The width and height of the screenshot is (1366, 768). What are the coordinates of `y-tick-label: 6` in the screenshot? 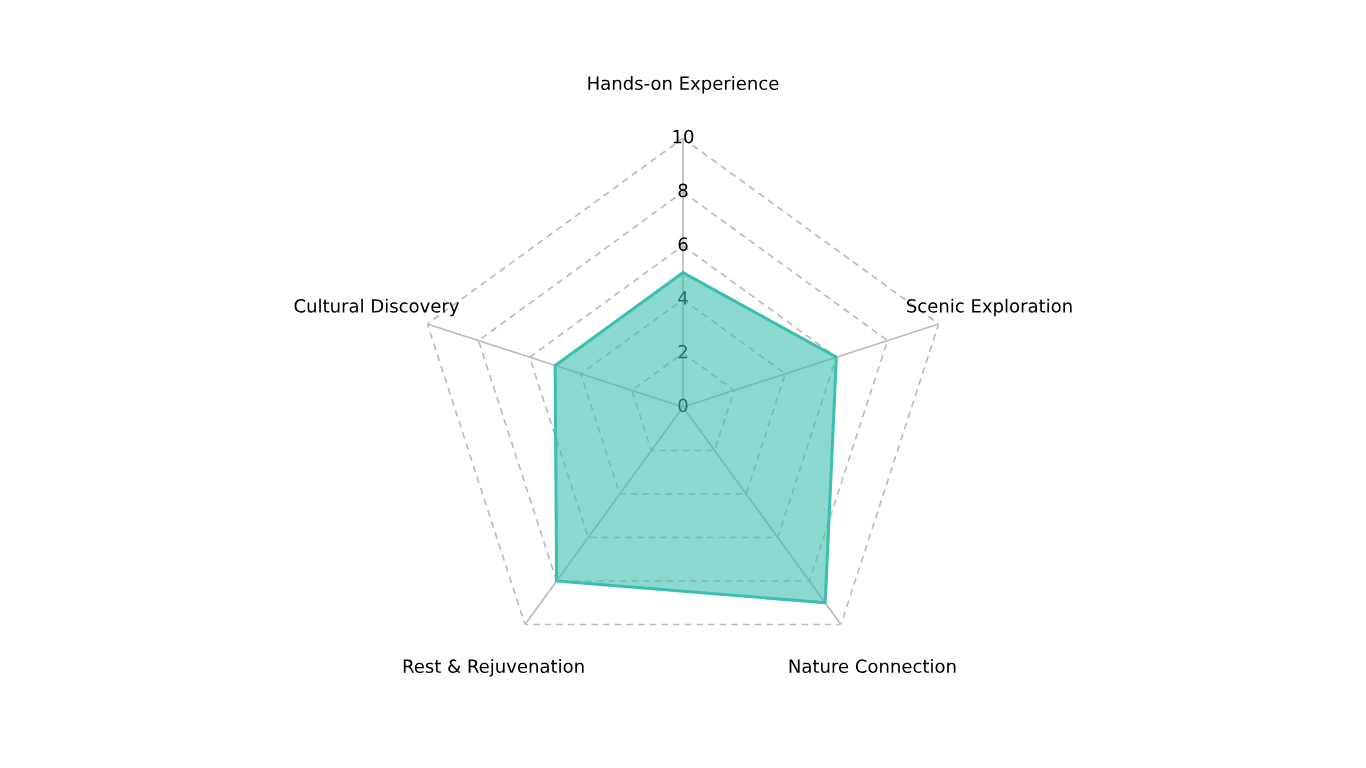 It's located at (683, 244).